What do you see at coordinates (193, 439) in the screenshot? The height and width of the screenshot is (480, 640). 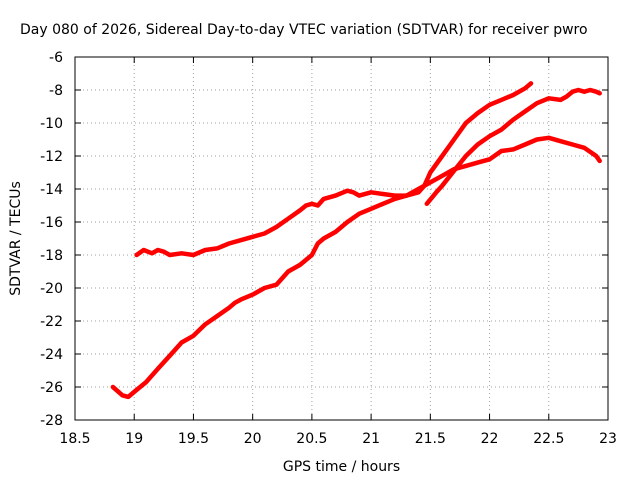 I see `x-tick-label: 19.5` at bounding box center [193, 439].